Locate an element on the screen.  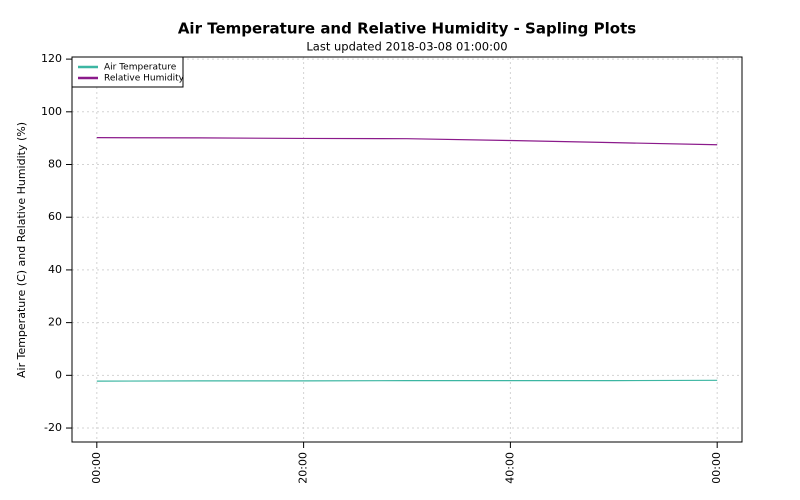
y-tick-label: 100 is located at coordinates (51, 111).